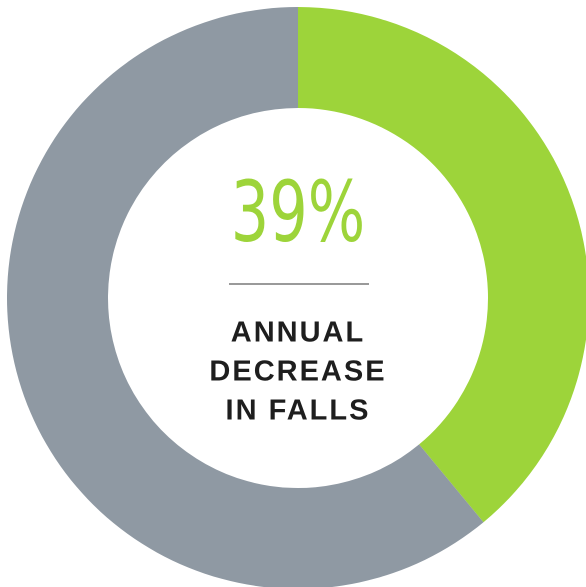 The image size is (586, 587). What do you see at coordinates (298, 213) in the screenshot?
I see `center-value: 39%` at bounding box center [298, 213].